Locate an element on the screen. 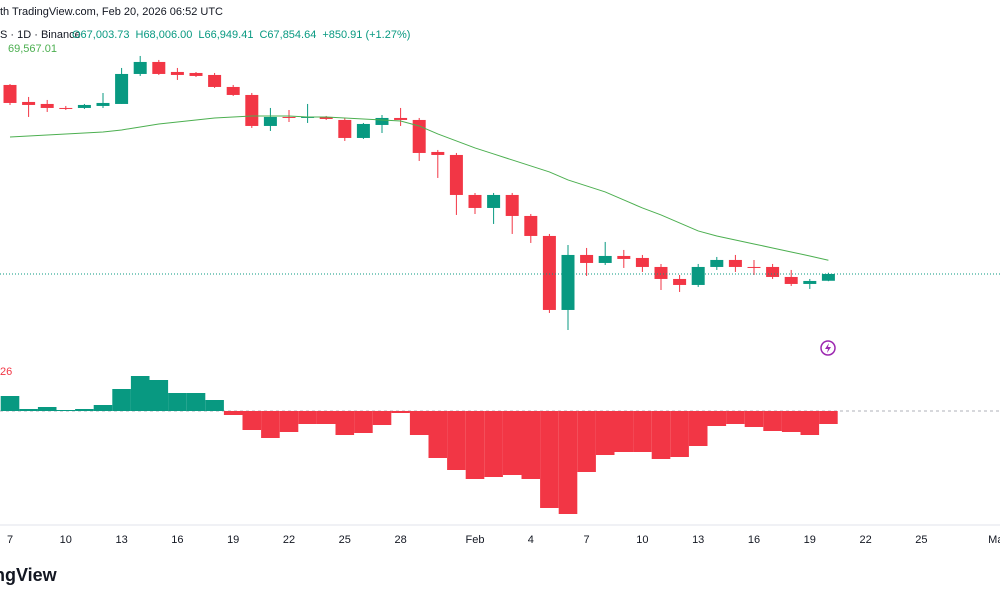  x-tick-label: 22 is located at coordinates (865, 540).